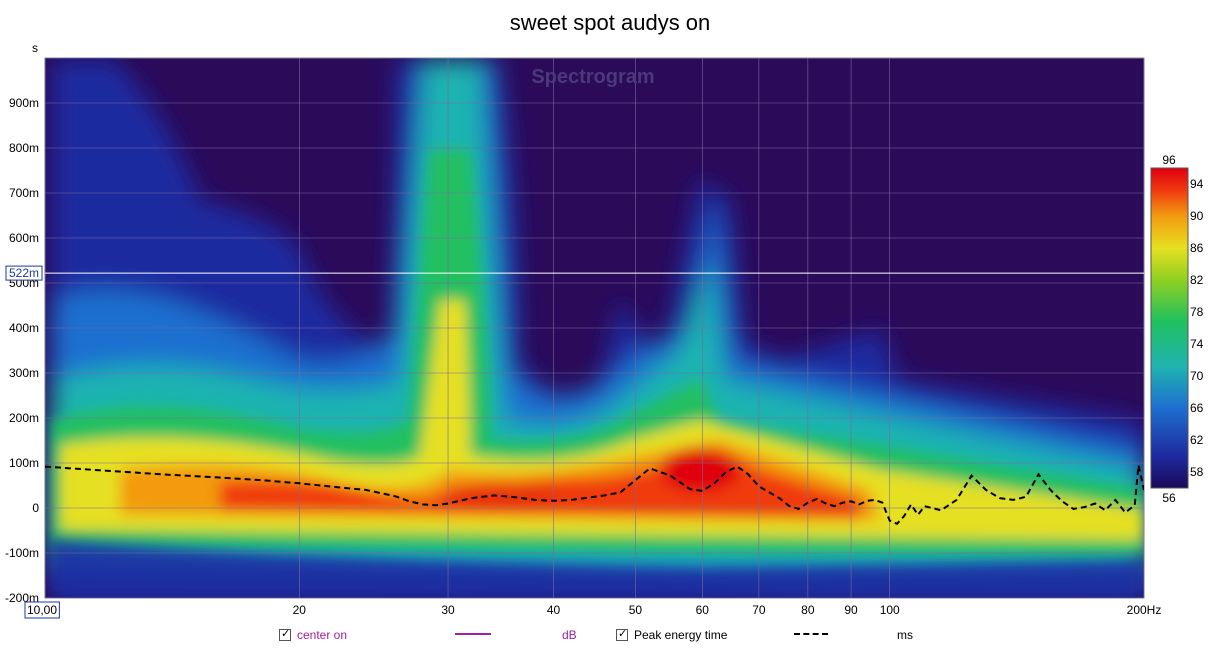 The image size is (1221, 649). I want to click on x-tick-label: 10,00, so click(42, 610).